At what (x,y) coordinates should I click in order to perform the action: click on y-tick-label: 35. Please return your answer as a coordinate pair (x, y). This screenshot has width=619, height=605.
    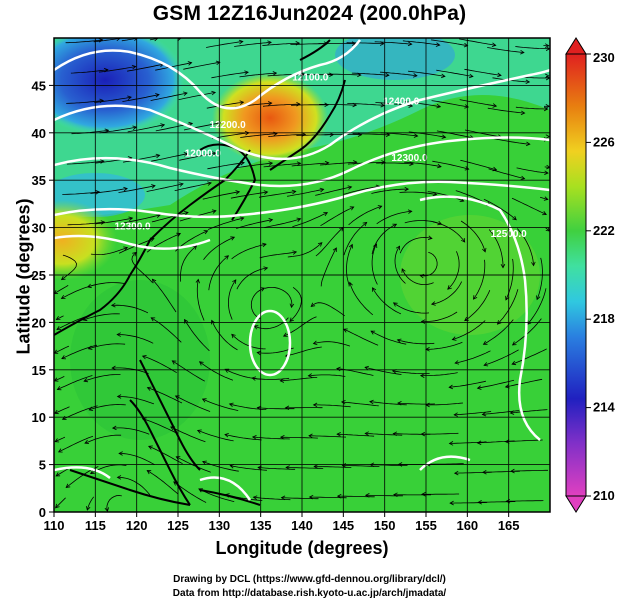
    Looking at the image, I should click on (39, 180).